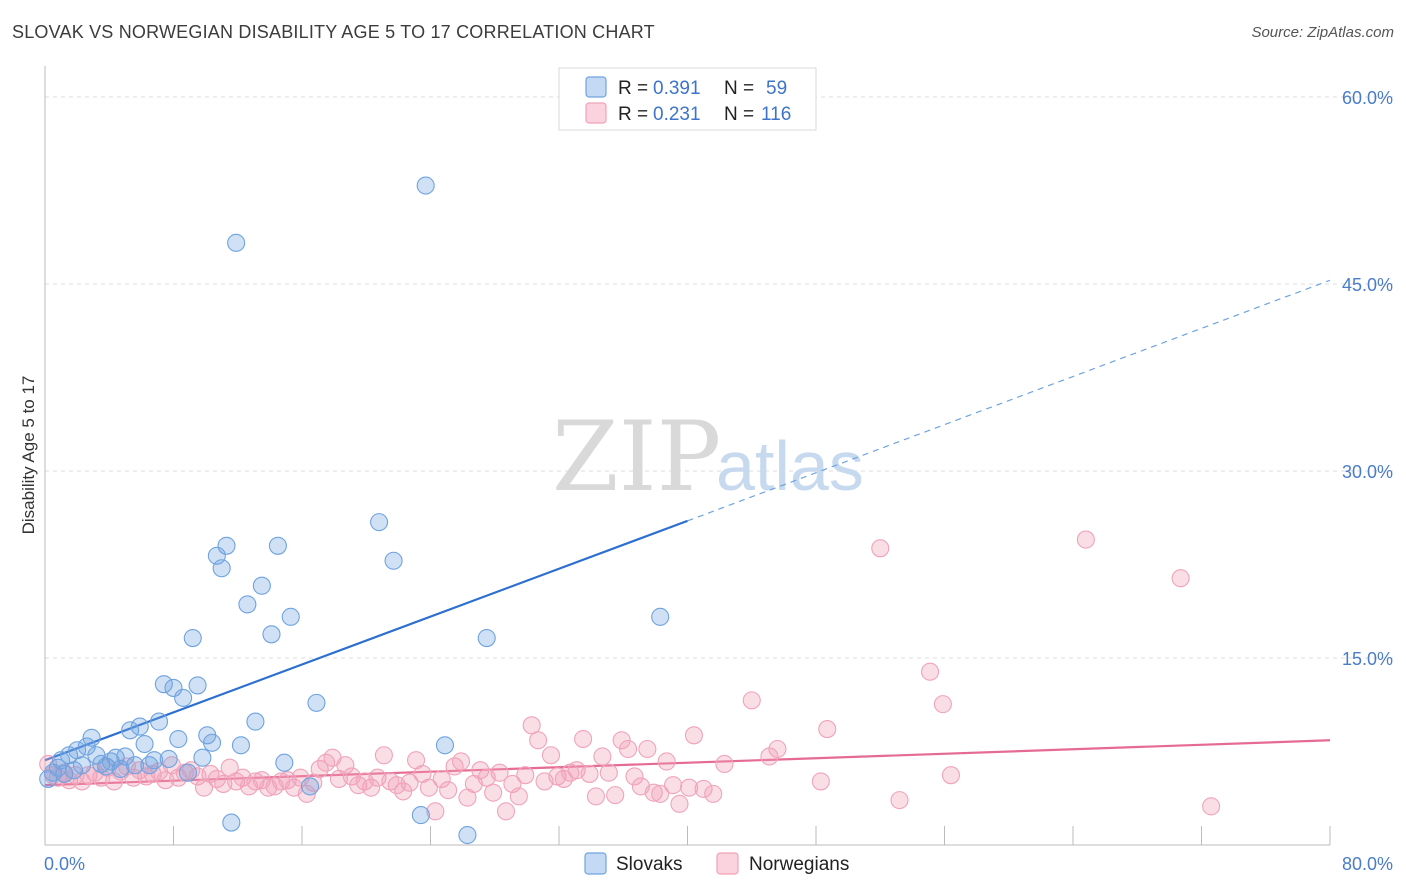 The height and width of the screenshot is (892, 1406). I want to click on bottom-legend-swatch-norwegians, so click(727, 863).